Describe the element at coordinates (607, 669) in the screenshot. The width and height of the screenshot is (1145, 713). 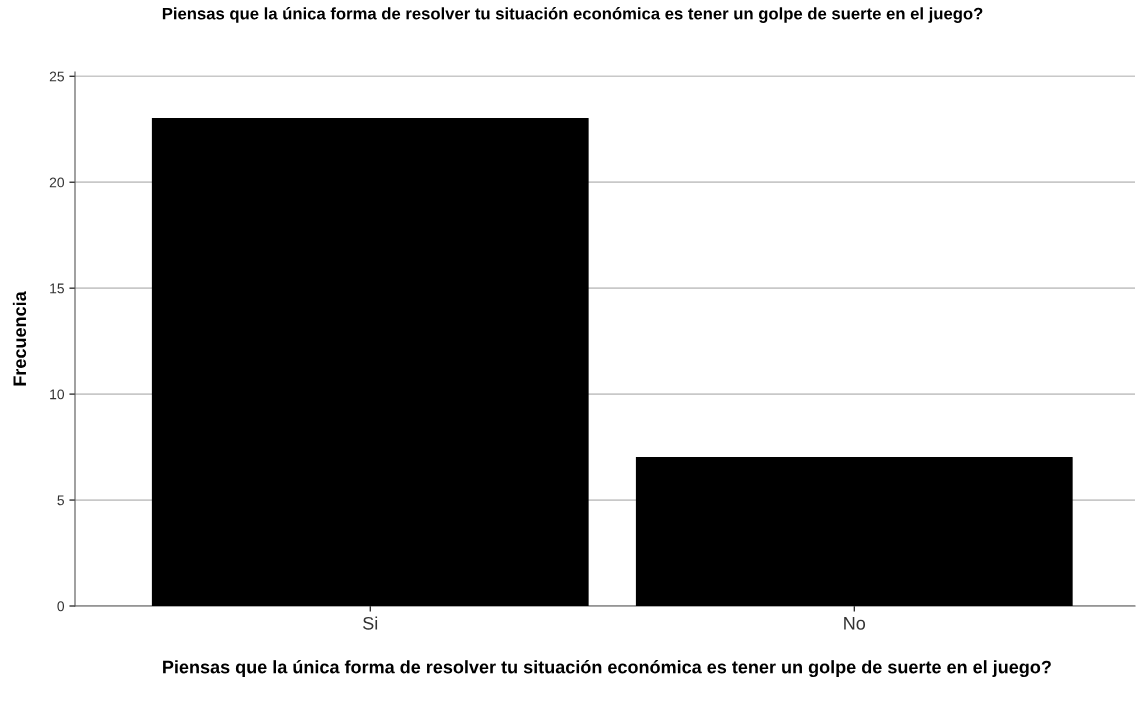
I see `x-axis-title: Piensas que la única forma de resolver tu situación económica es tener un golpe de suerte en el juego?` at that location.